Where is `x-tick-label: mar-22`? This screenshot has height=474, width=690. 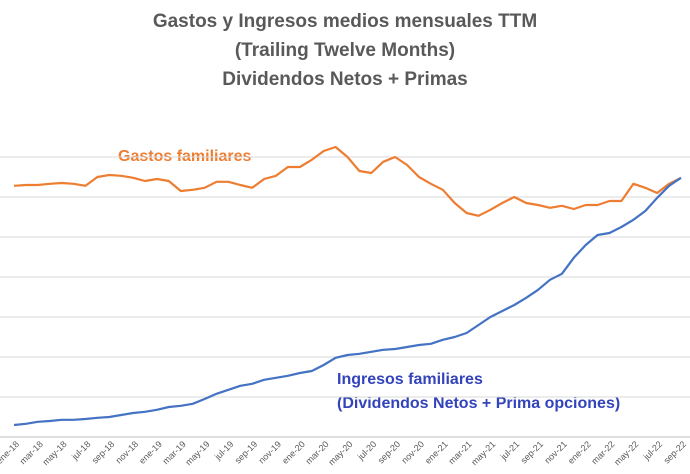
x-tick-label: mar-22 is located at coordinates (602, 452).